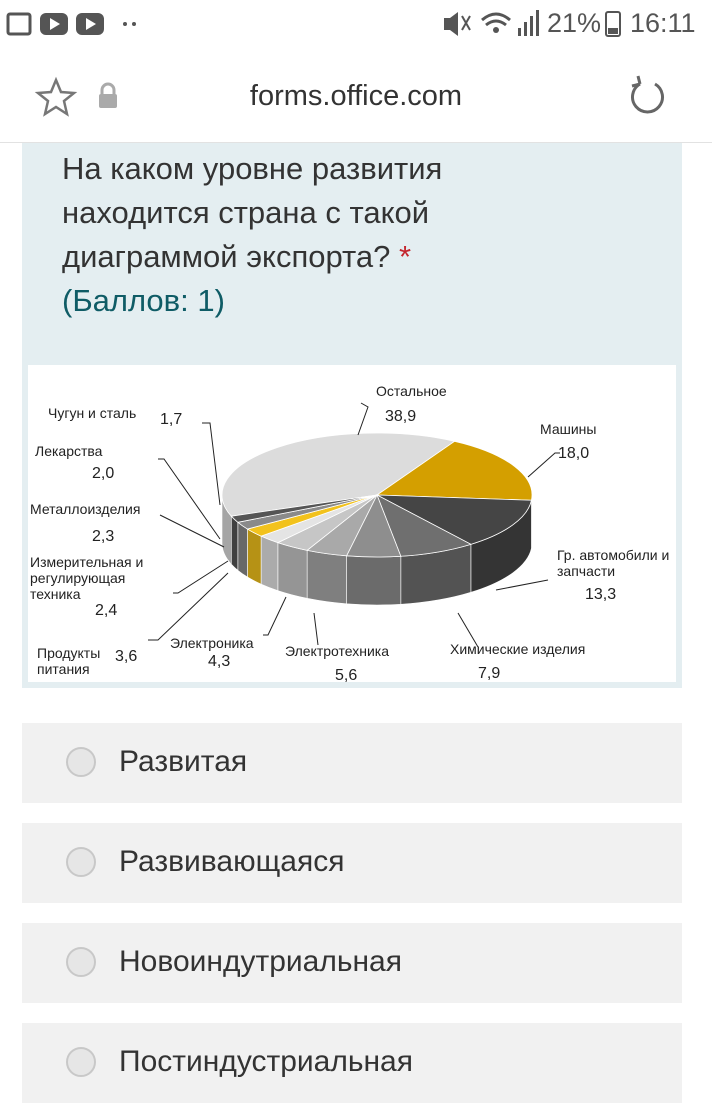  I want to click on value-label: 5,6, so click(346, 674).